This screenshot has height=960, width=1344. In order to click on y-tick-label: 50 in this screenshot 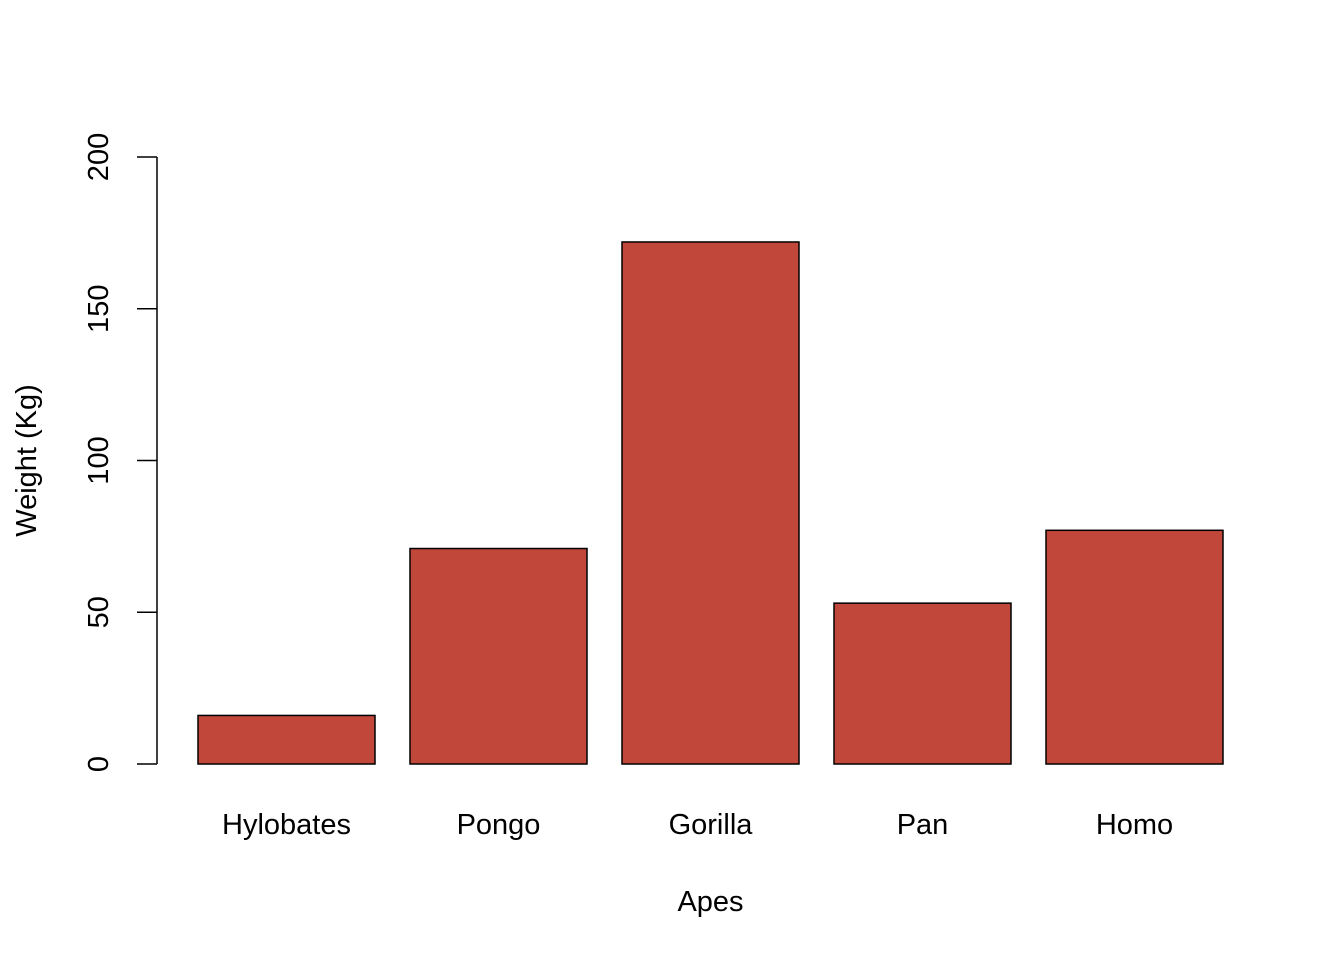, I will do `click(99, 612)`.